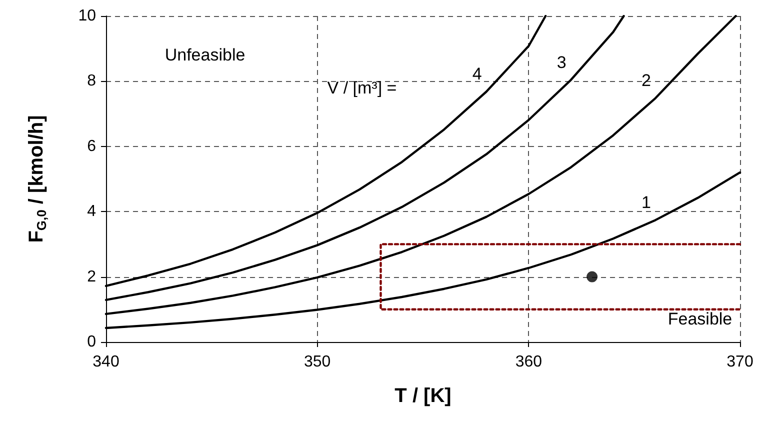 The width and height of the screenshot is (761, 443). What do you see at coordinates (740, 362) in the screenshot?
I see `x-tick-label: 370` at bounding box center [740, 362].